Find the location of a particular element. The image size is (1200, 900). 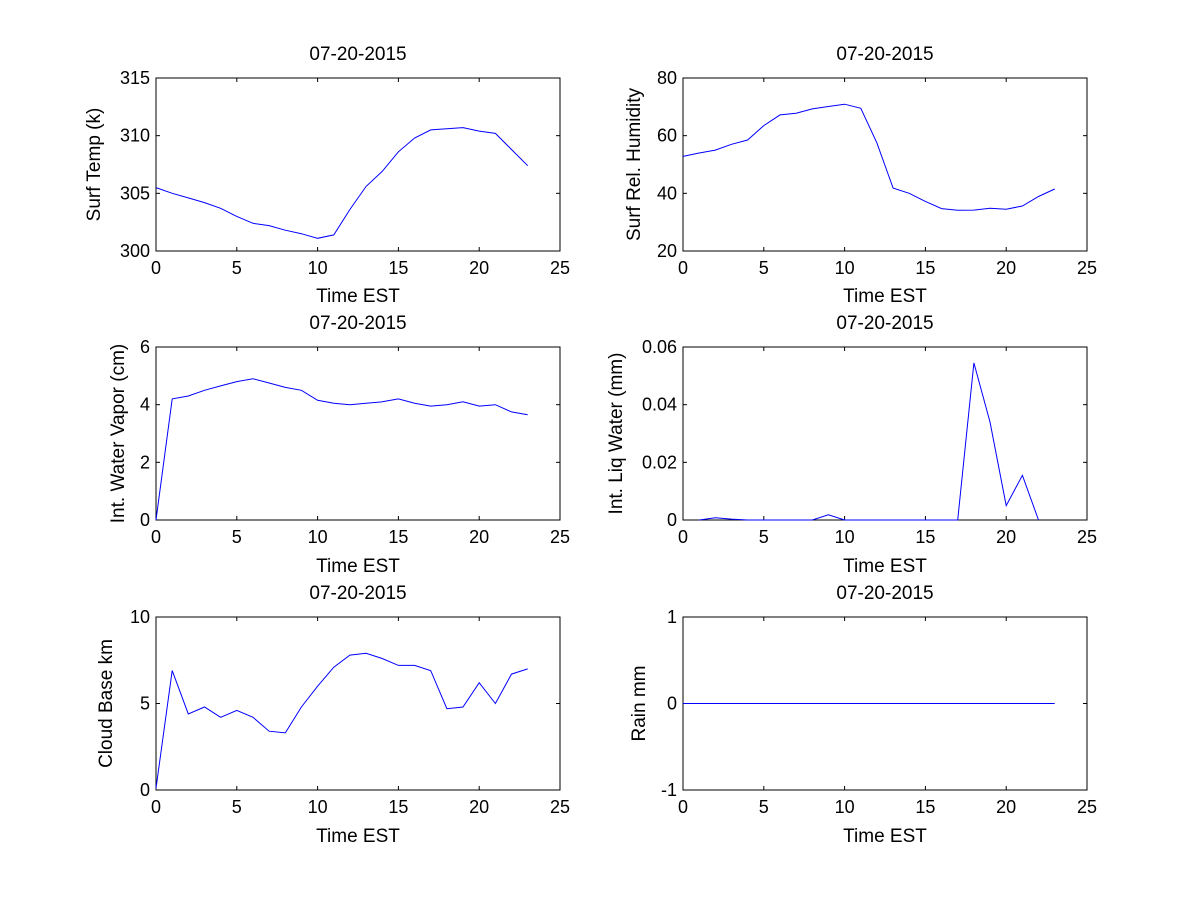

ticks-layer: 0 5 10 15 20 25 0 0.02 0.04 0.06 is located at coordinates (869, 442).